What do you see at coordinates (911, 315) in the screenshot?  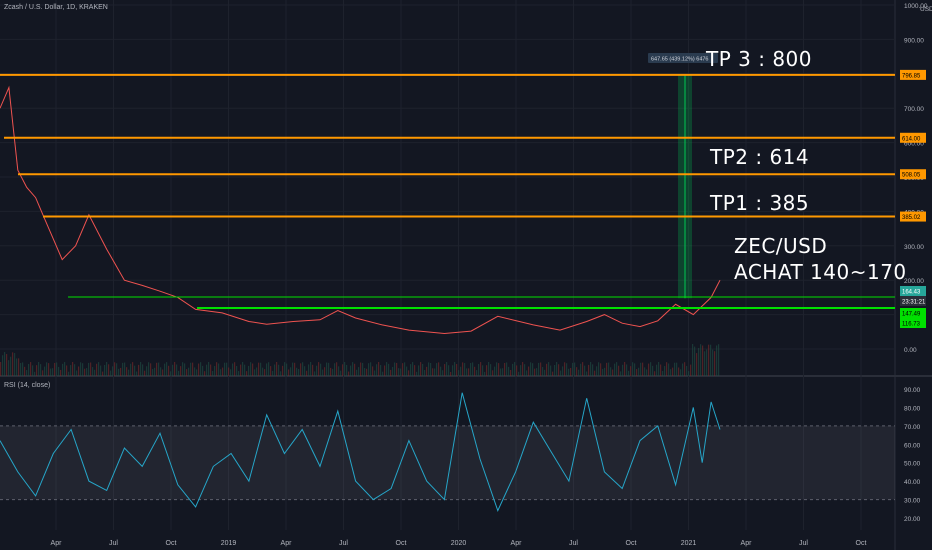 I see `support-level-tag: 147.49` at bounding box center [911, 315].